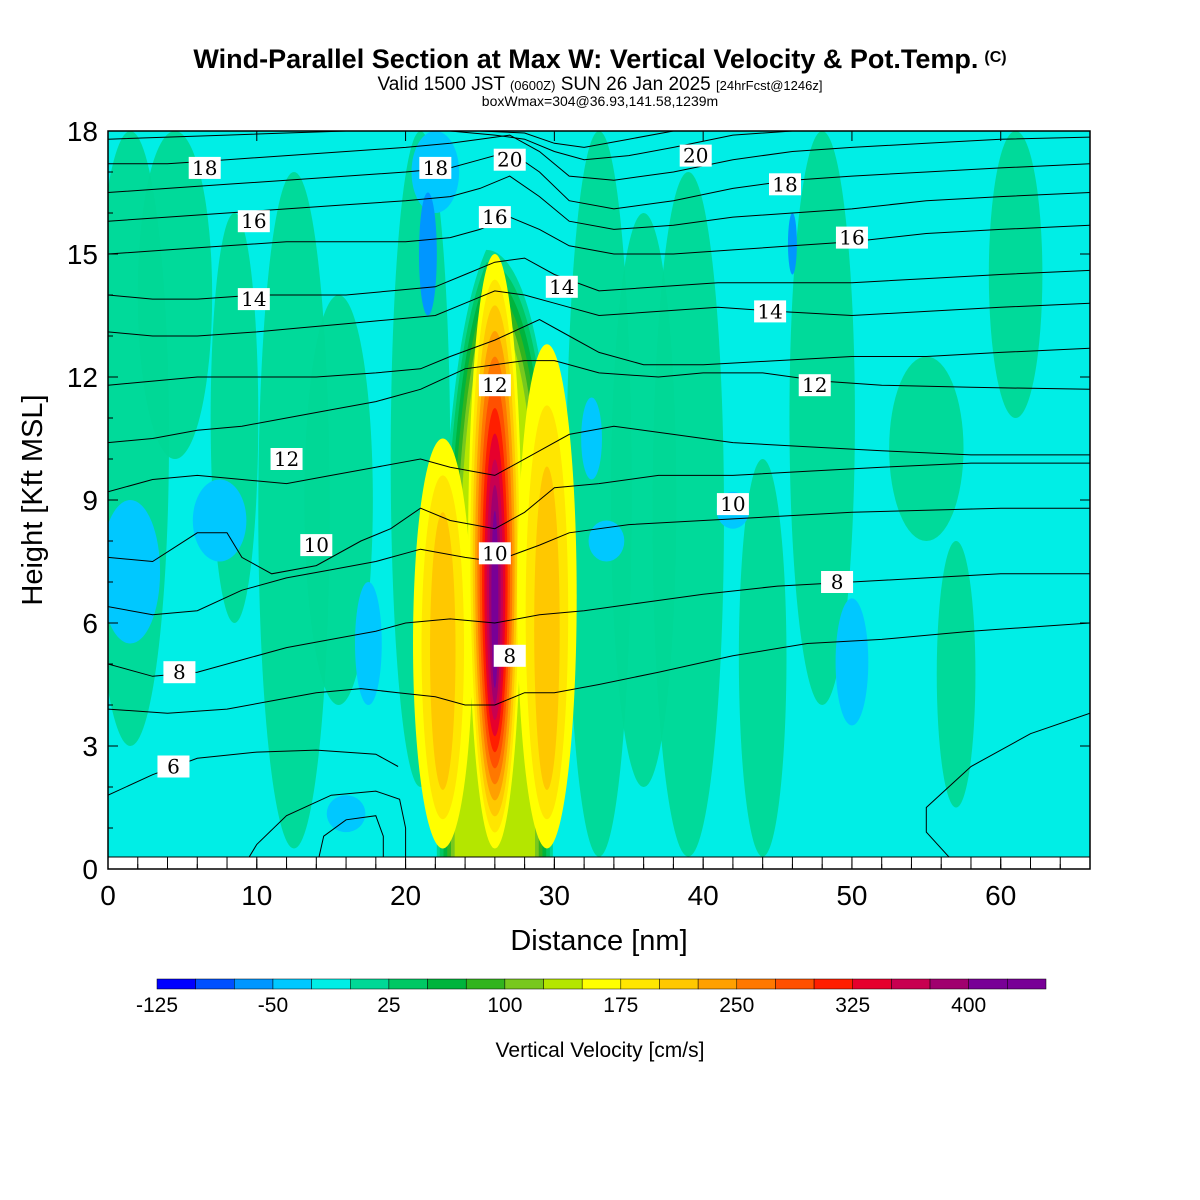  Describe the element at coordinates (851, 895) in the screenshot. I see `x-tick-label: 50` at that location.